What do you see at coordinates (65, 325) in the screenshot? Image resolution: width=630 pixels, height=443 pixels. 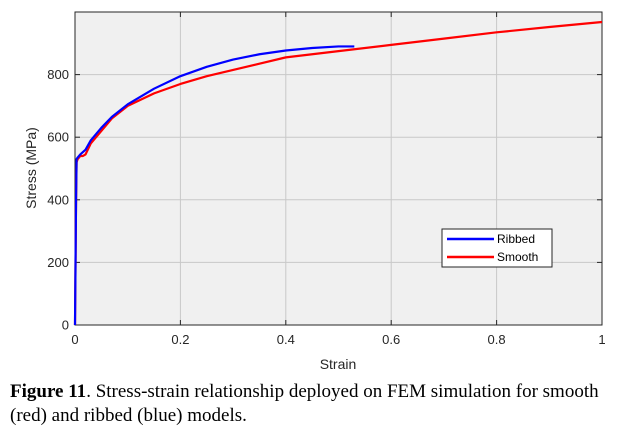 I see `y-tick-label: 0` at bounding box center [65, 325].